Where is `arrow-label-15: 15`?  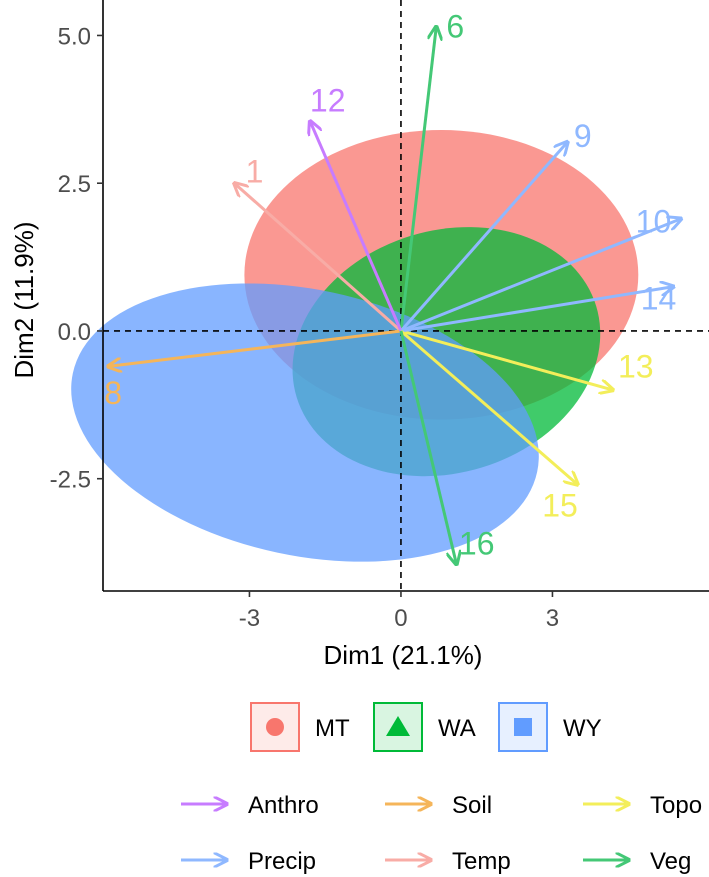 arrow-label-15: 15 is located at coordinates (560, 505).